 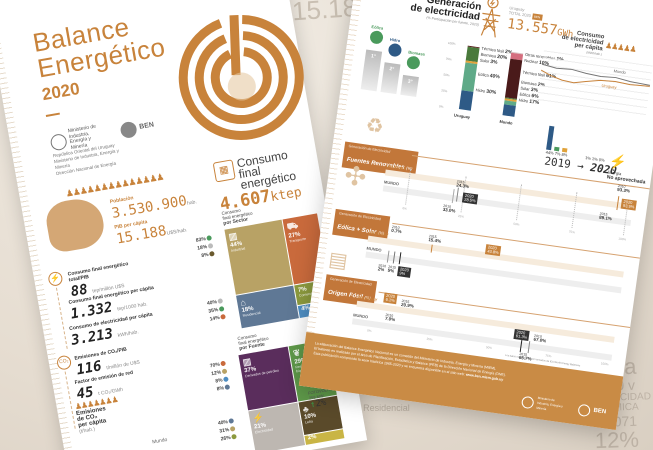 What do you see at coordinates (241, 77) in the screenshot?
I see `energy-power-emblem-icon` at bounding box center [241, 77].